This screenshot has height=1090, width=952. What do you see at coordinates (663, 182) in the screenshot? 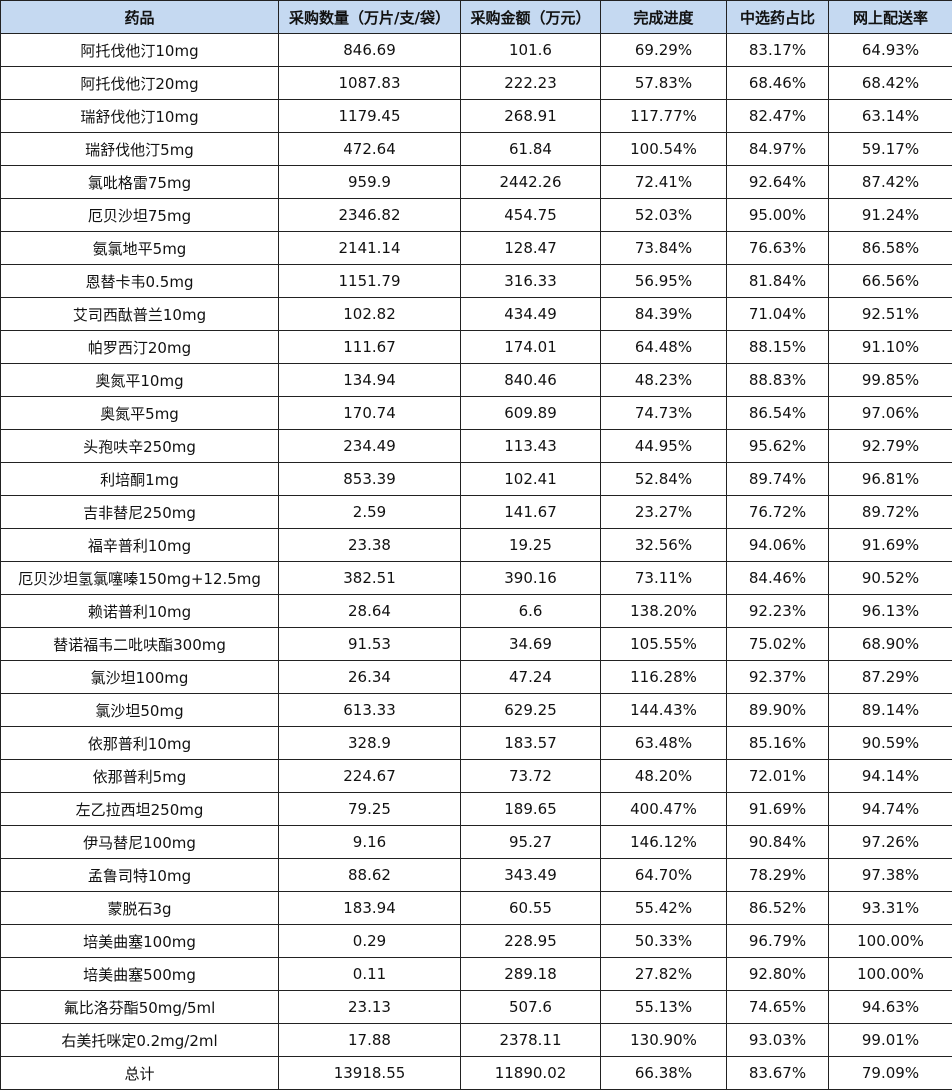
I see `cell-progress: 72.41%` at bounding box center [663, 182].